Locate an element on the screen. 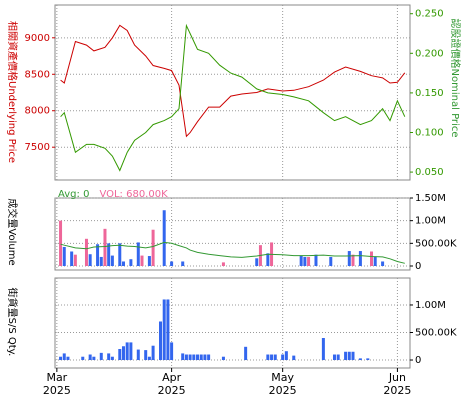  y-tick-label: 1.50M is located at coordinates (430, 198).